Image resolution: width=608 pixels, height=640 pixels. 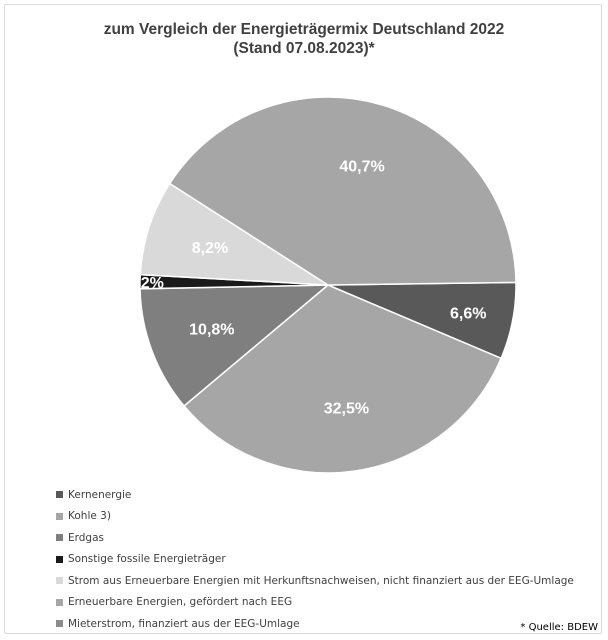 I want to click on pie-data-label: 6,6%, so click(x=468, y=313).